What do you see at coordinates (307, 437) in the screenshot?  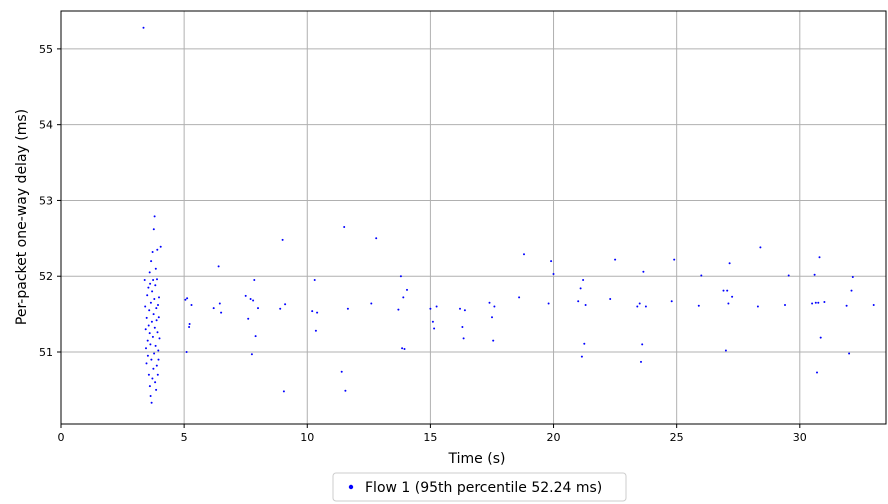 I see `x-tick-label: 10` at bounding box center [307, 437].